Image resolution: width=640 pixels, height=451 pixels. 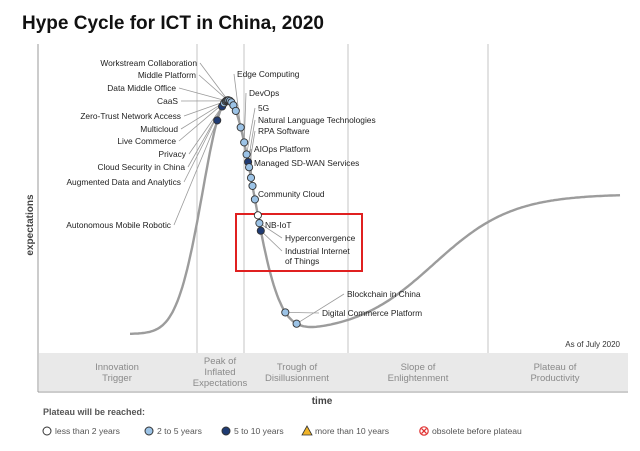 What do you see at coordinates (284, 131) in the screenshot?
I see `point-label-15: RPA Software` at bounding box center [284, 131].